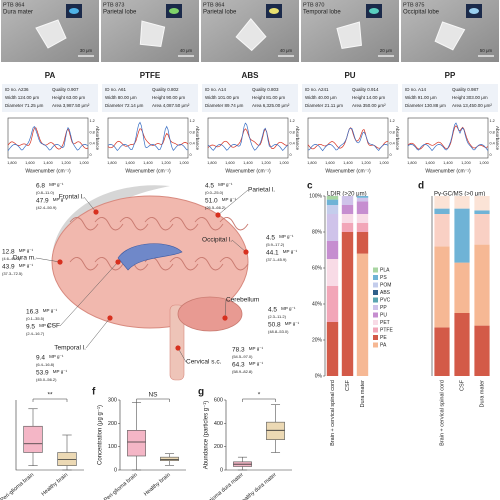 Image resolution: width=500 pixels, height=500 pixels. What do you see at coordinates (497, 138) in the screenshot?
I see `spectrum-y-label: Absorbance` at bounding box center [497, 138].